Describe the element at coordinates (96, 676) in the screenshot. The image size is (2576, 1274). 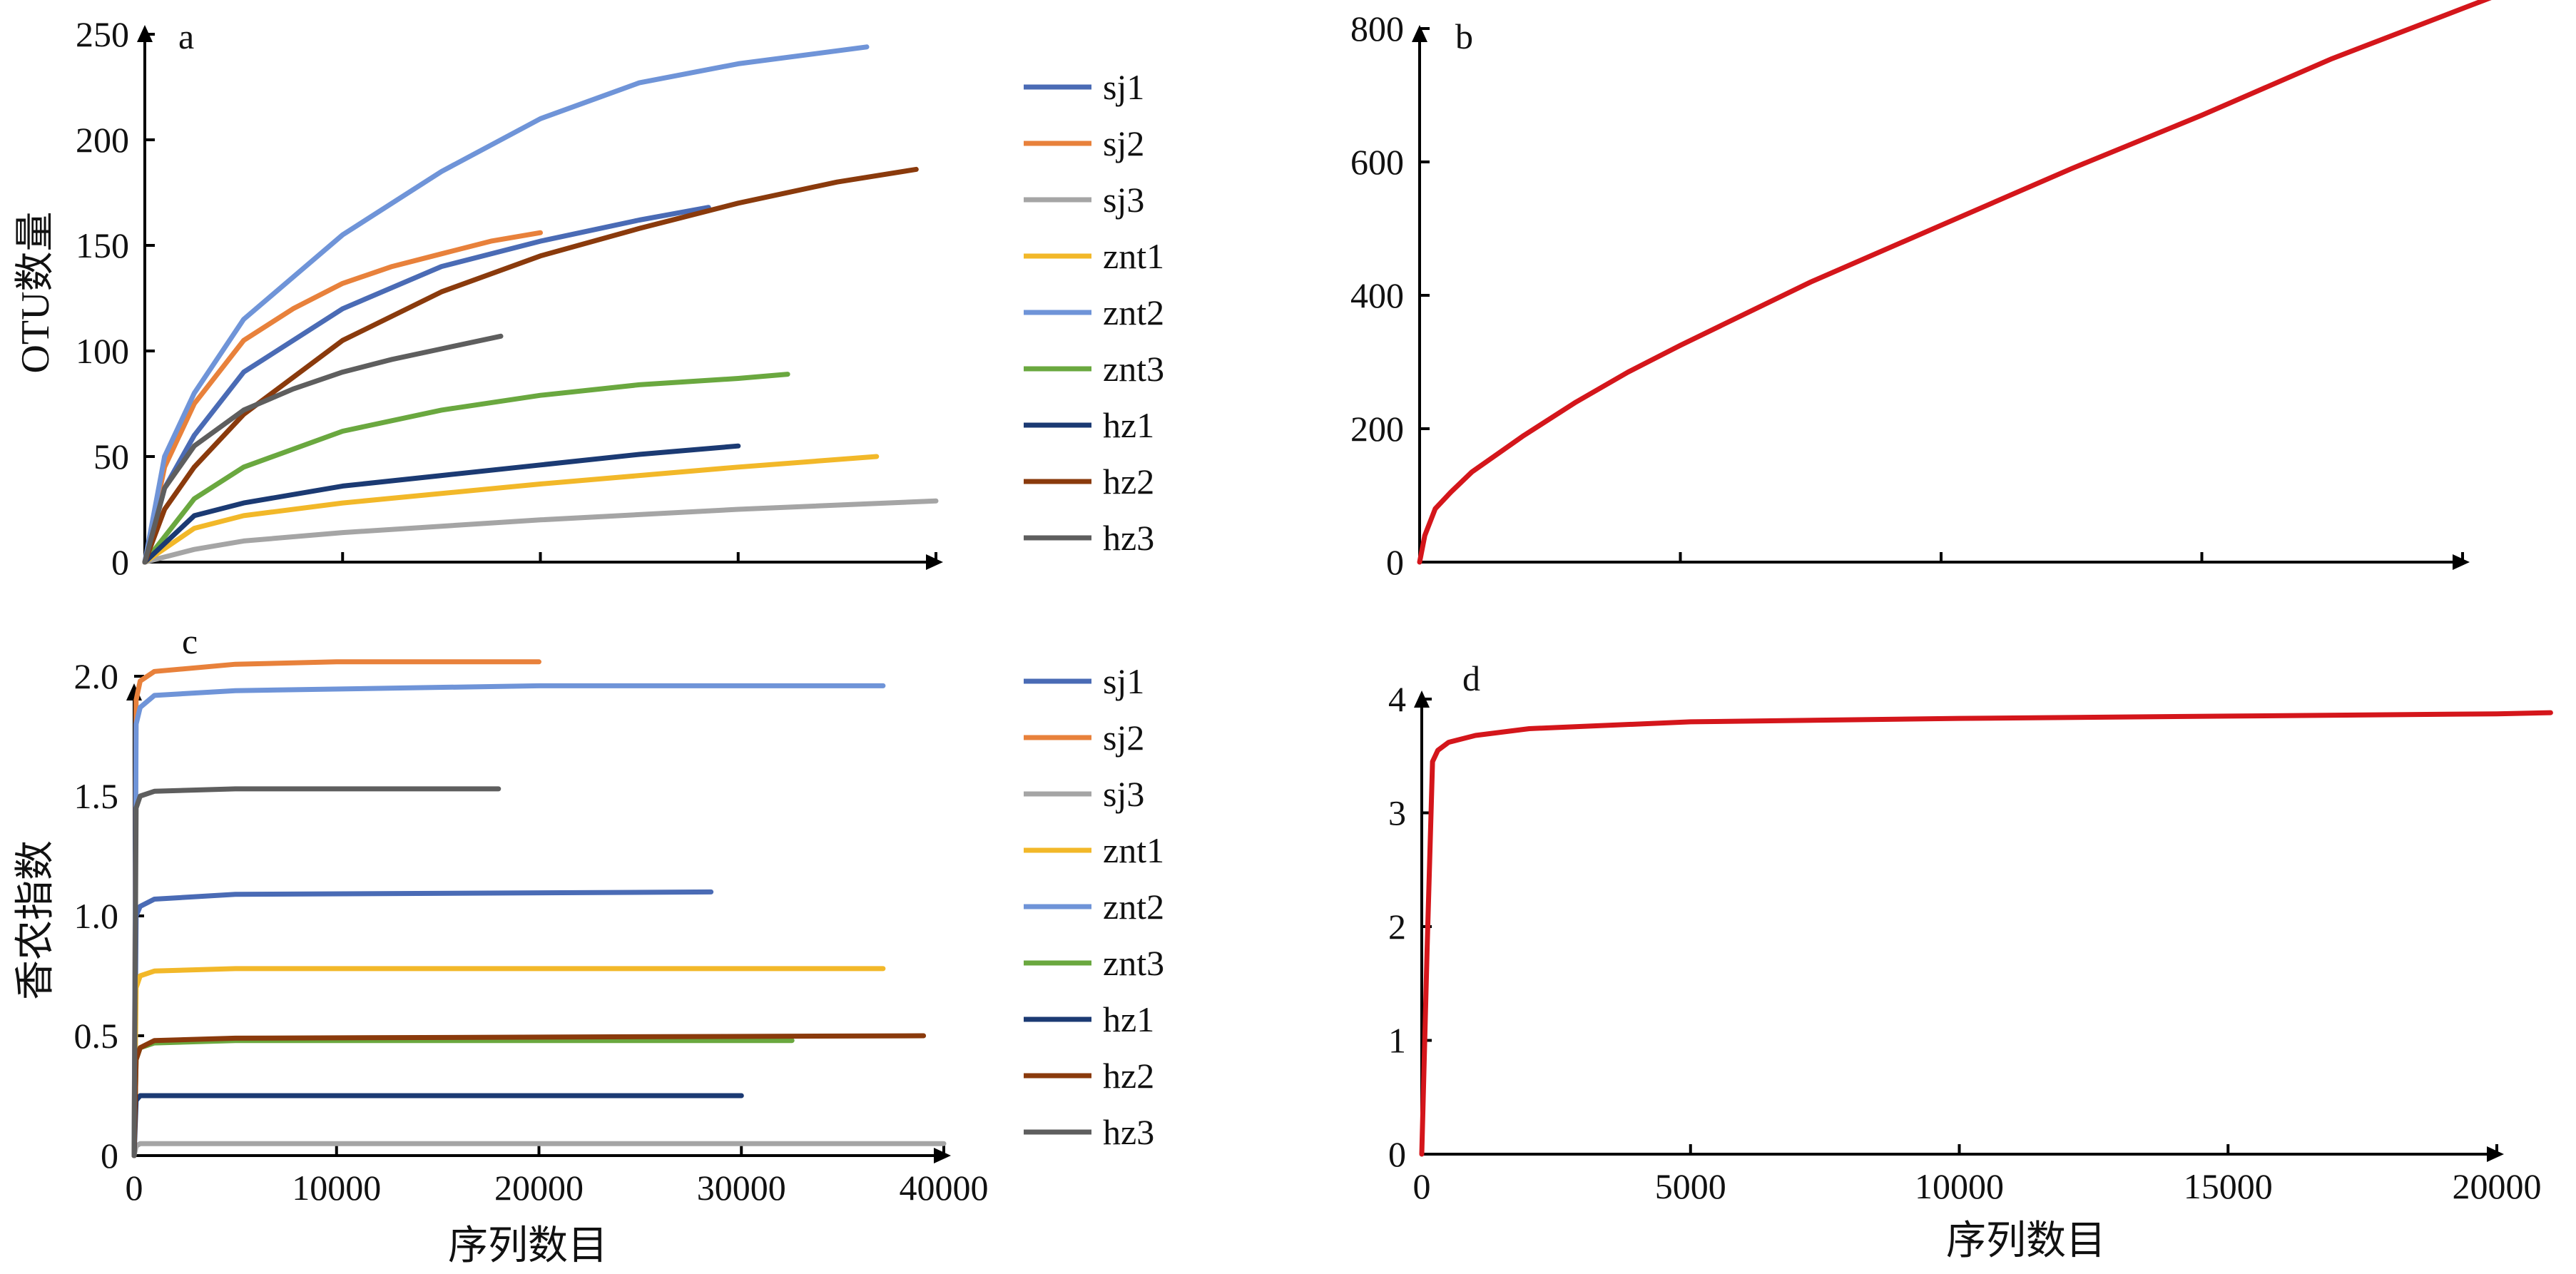
I see `y-tick-label: 2.0` at that location.